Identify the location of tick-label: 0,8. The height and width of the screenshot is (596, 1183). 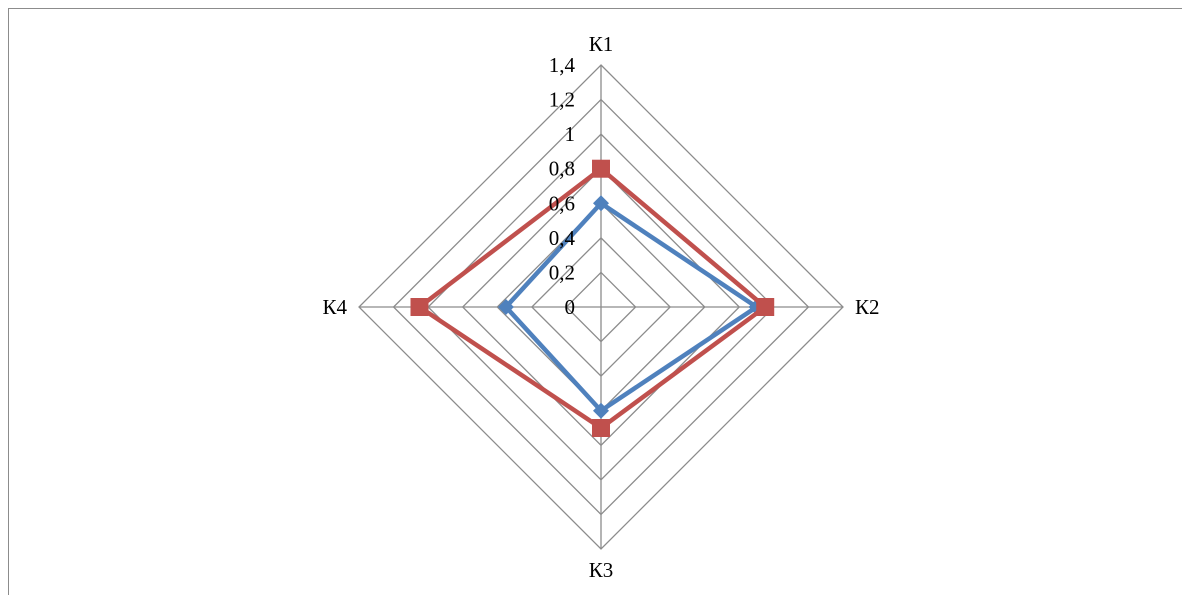
(562, 169).